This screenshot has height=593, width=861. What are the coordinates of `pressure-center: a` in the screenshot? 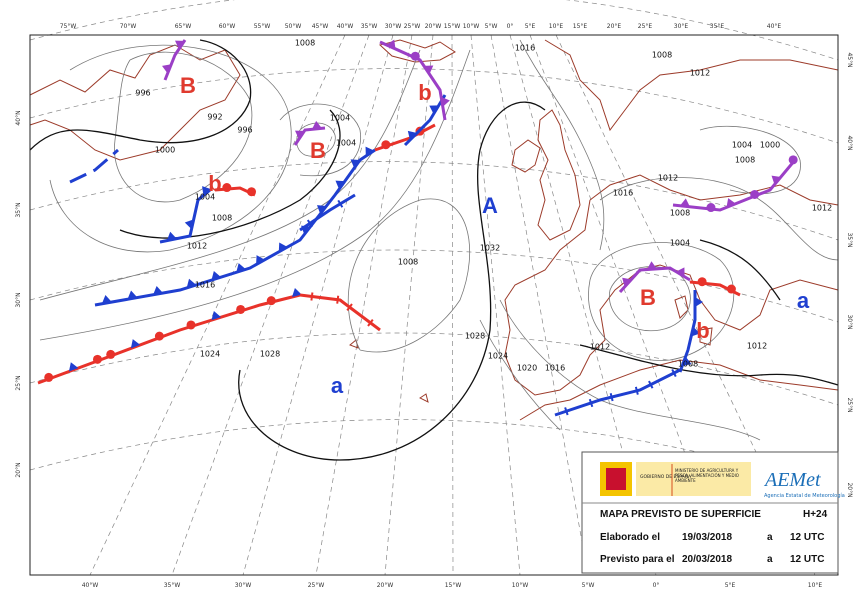 It's located at (803, 300).